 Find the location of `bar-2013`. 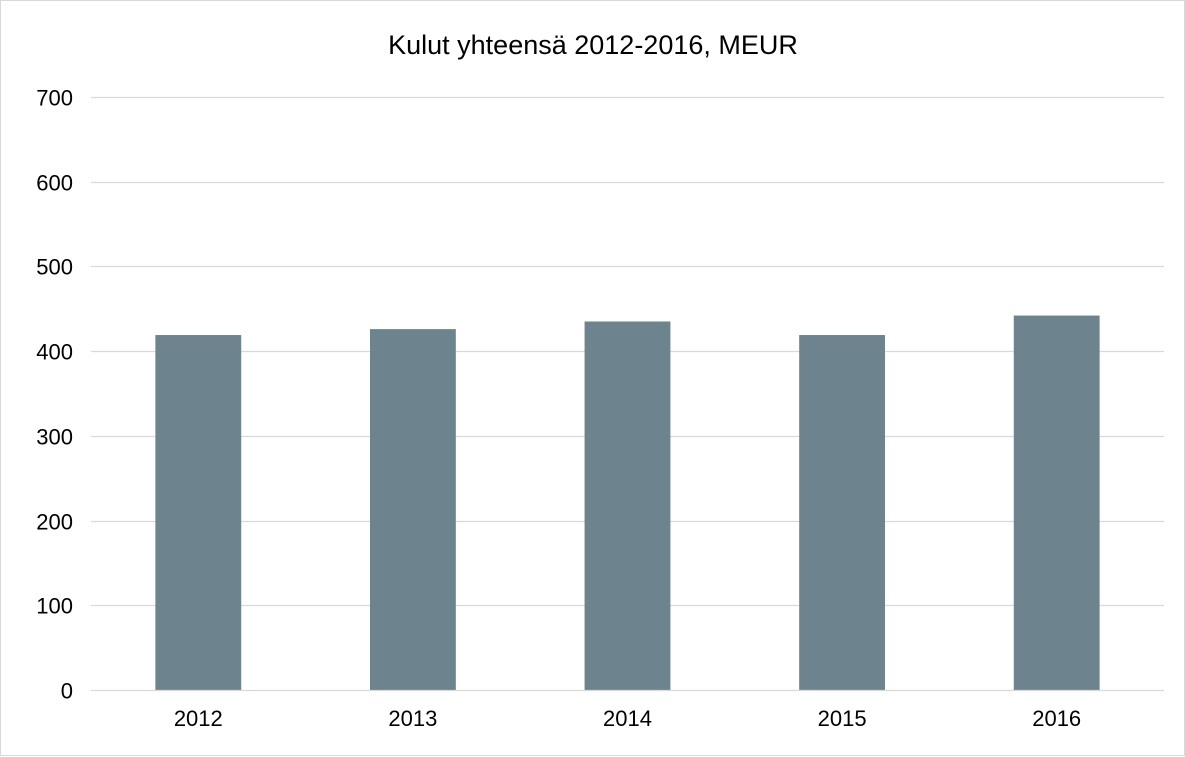

bar-2013 is located at coordinates (412, 509).